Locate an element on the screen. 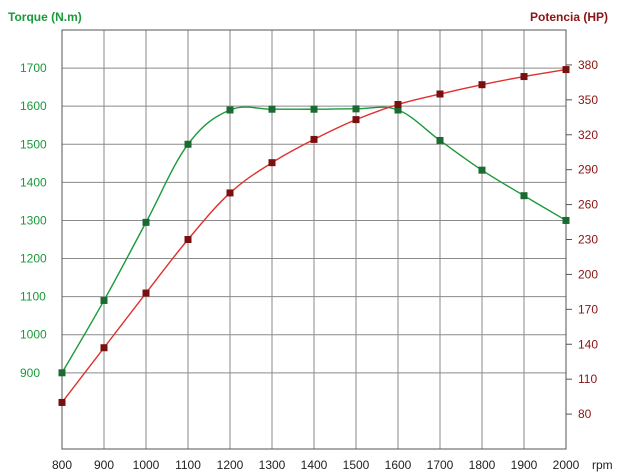 The width and height of the screenshot is (618, 474). x-tick-label: 1000 is located at coordinates (146, 465).